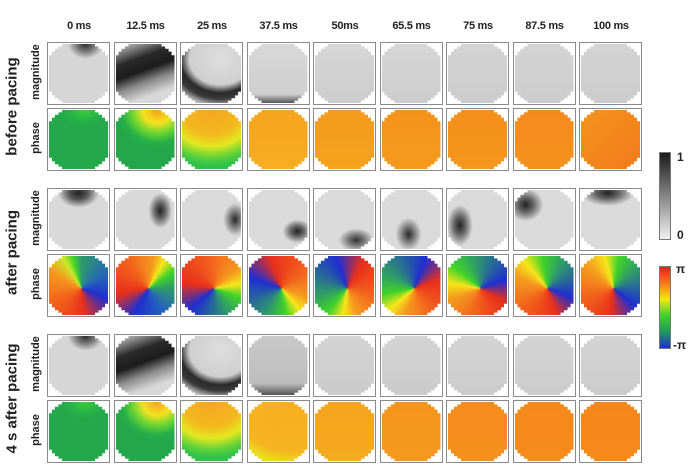  I want to click on colorbar-pi-label: π, so click(681, 269).